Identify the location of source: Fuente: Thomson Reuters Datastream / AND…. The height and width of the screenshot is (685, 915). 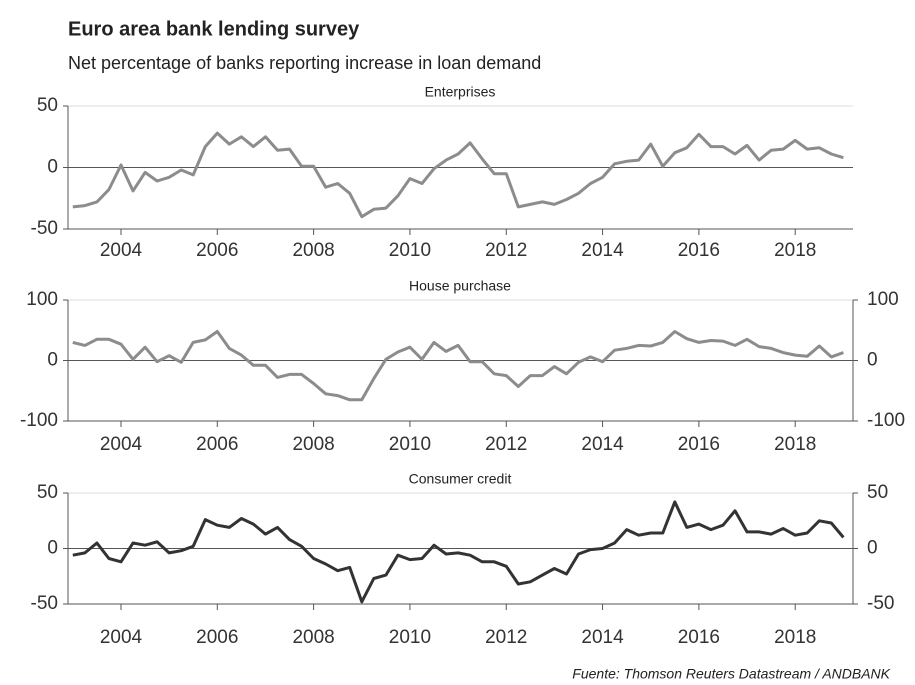
(731, 674).